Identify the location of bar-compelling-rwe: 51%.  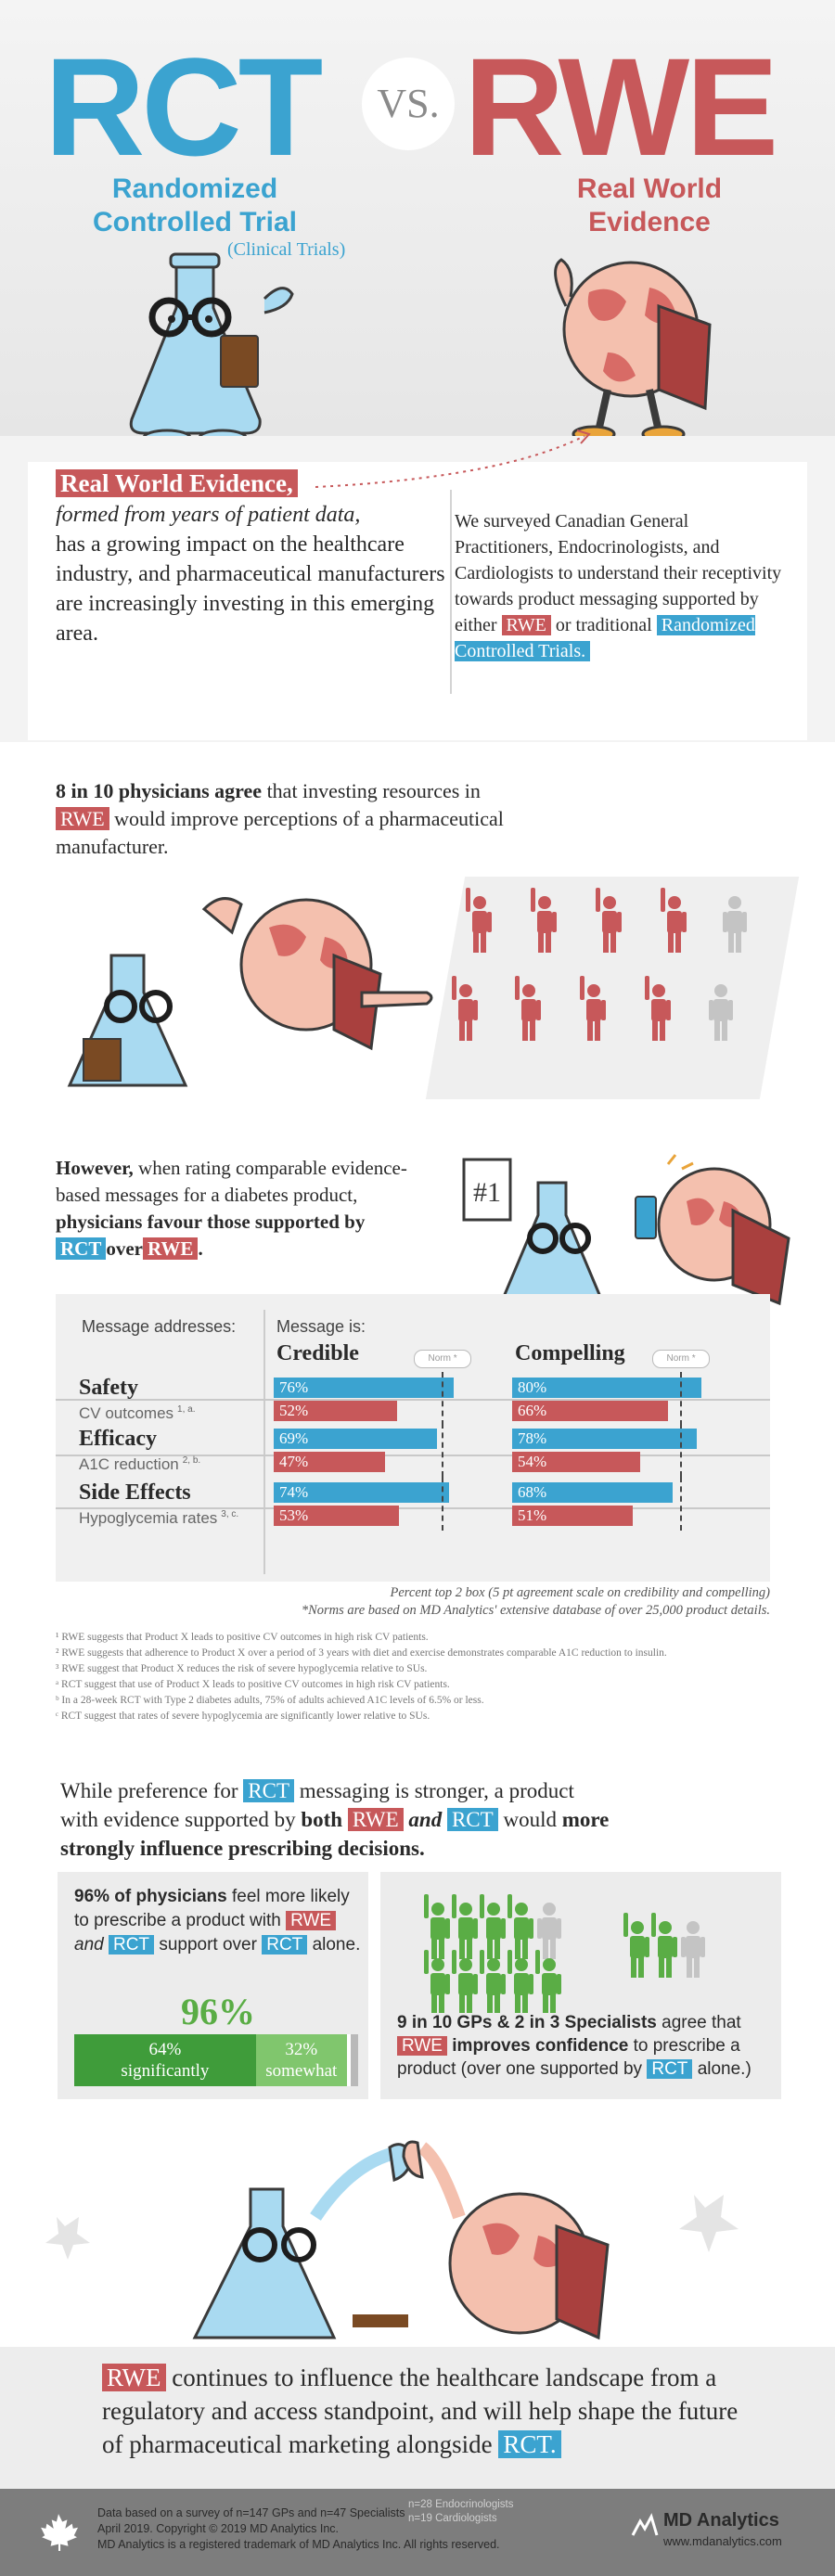
(573, 1516).